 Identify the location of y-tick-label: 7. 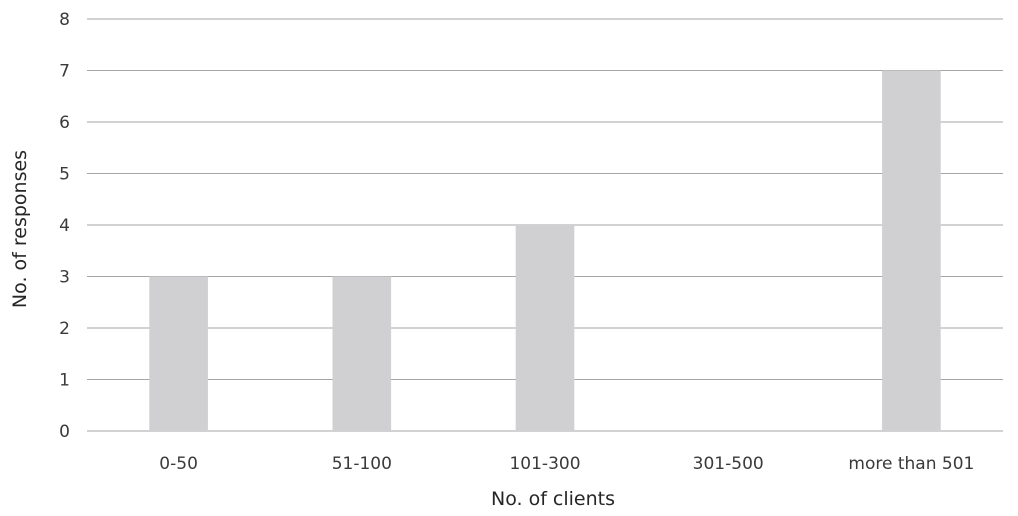
(64, 72).